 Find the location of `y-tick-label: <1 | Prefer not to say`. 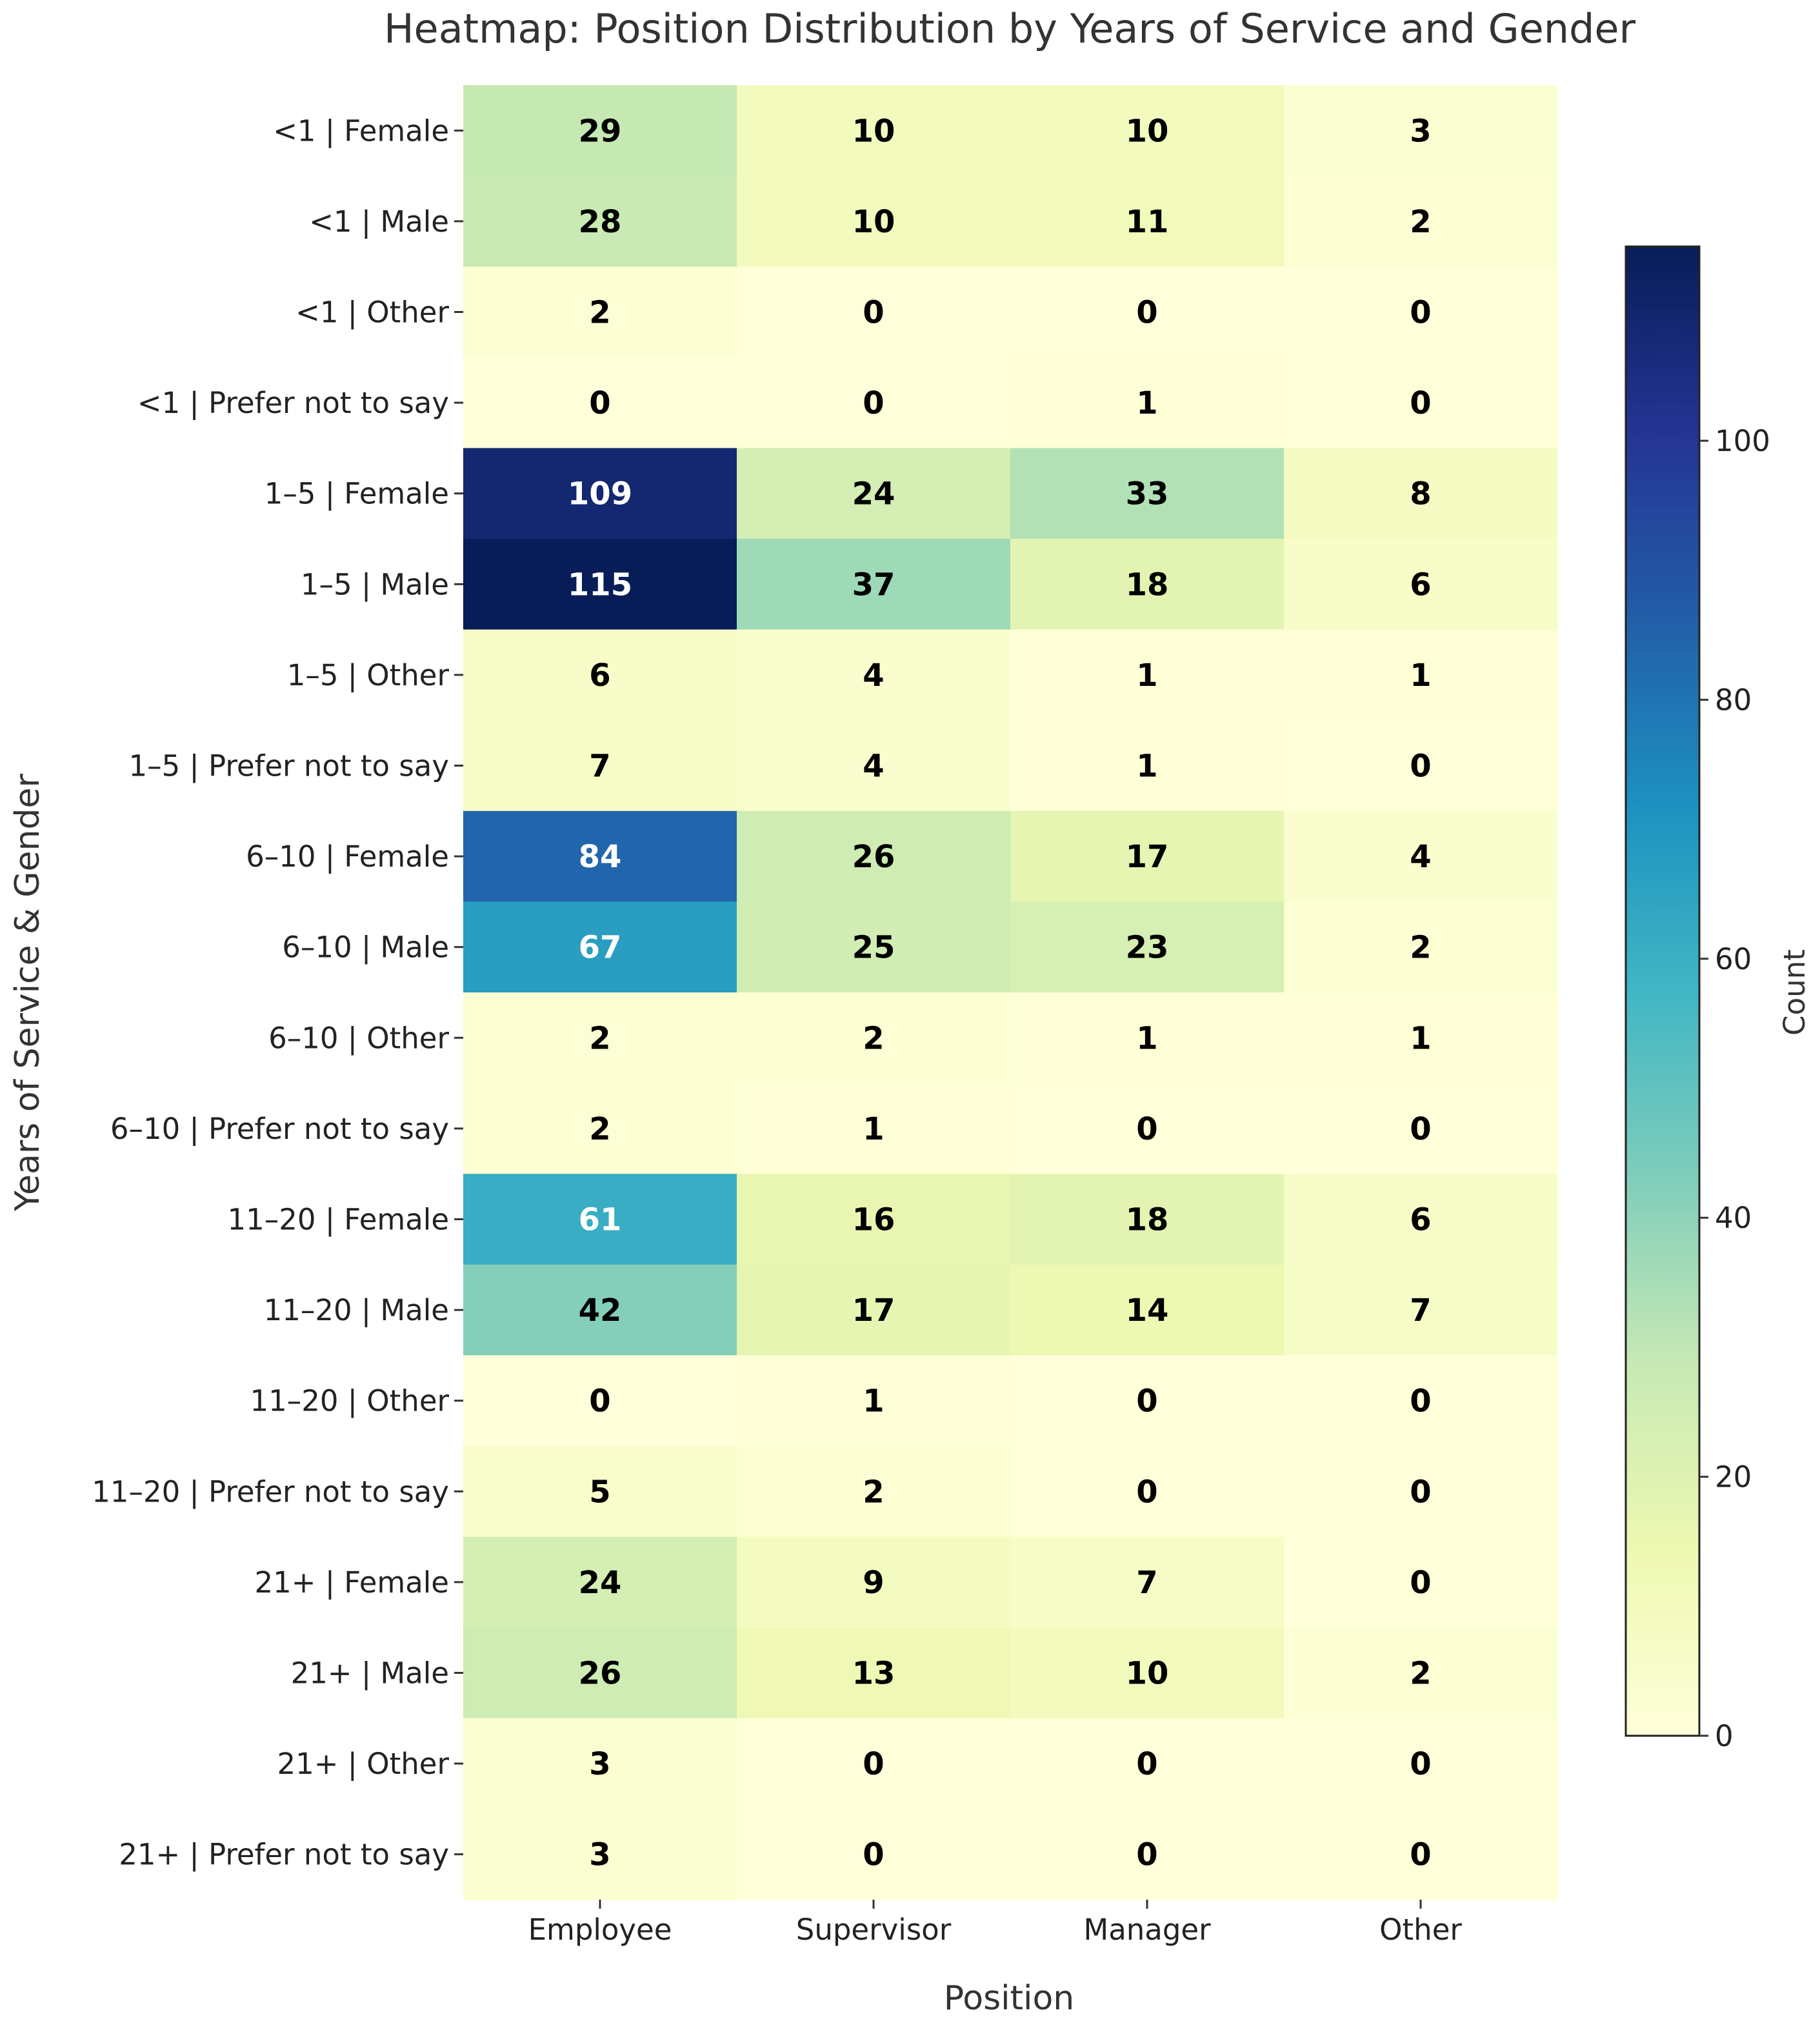

y-tick-label: <1 | Prefer not to say is located at coordinates (293, 403).